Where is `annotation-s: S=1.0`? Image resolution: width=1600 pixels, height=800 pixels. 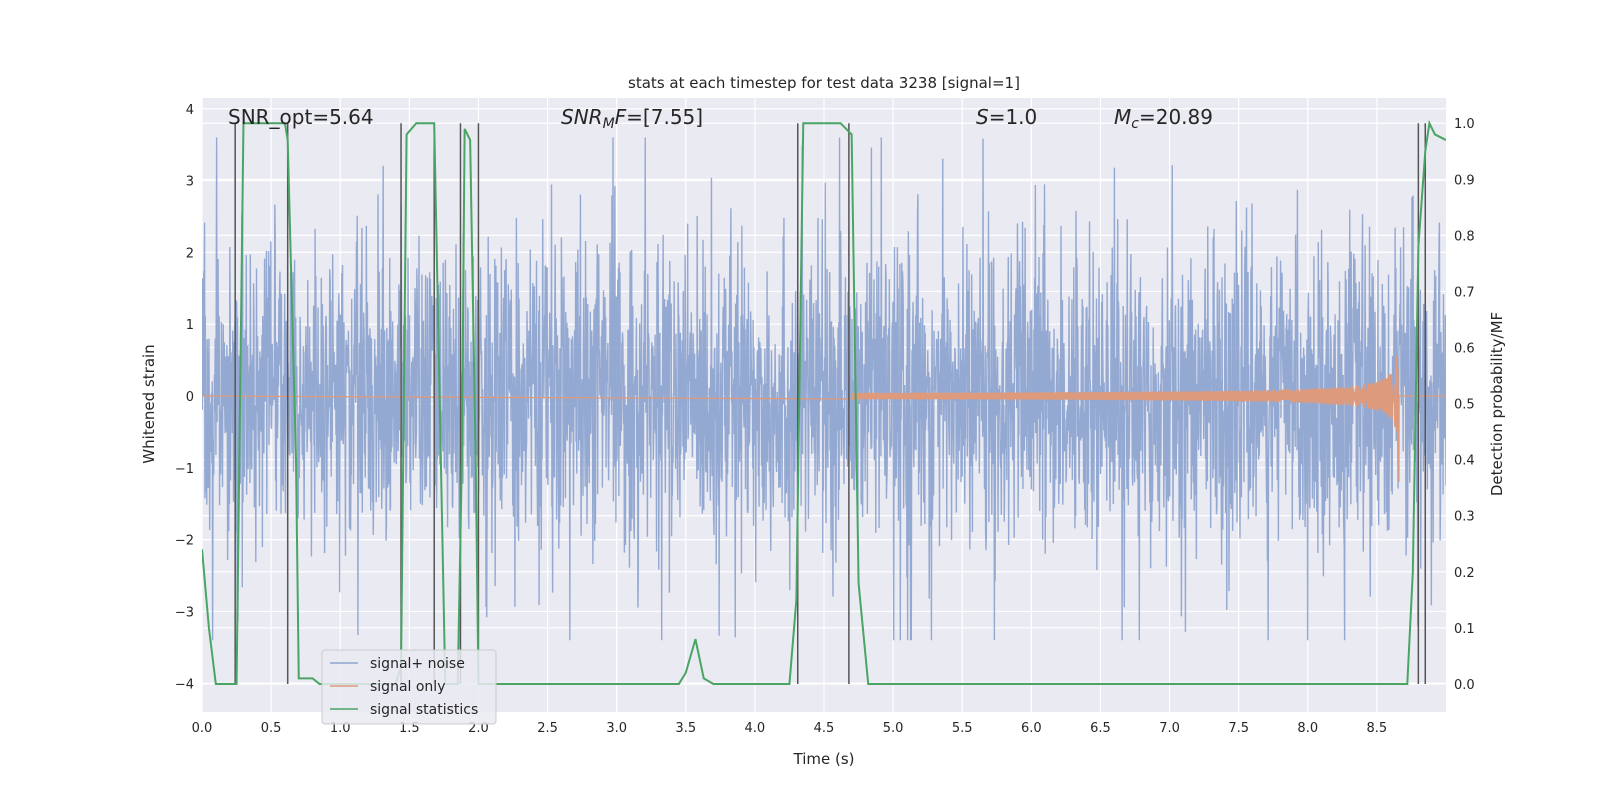
annotation-s: S=1.0 is located at coordinates (1006, 117).